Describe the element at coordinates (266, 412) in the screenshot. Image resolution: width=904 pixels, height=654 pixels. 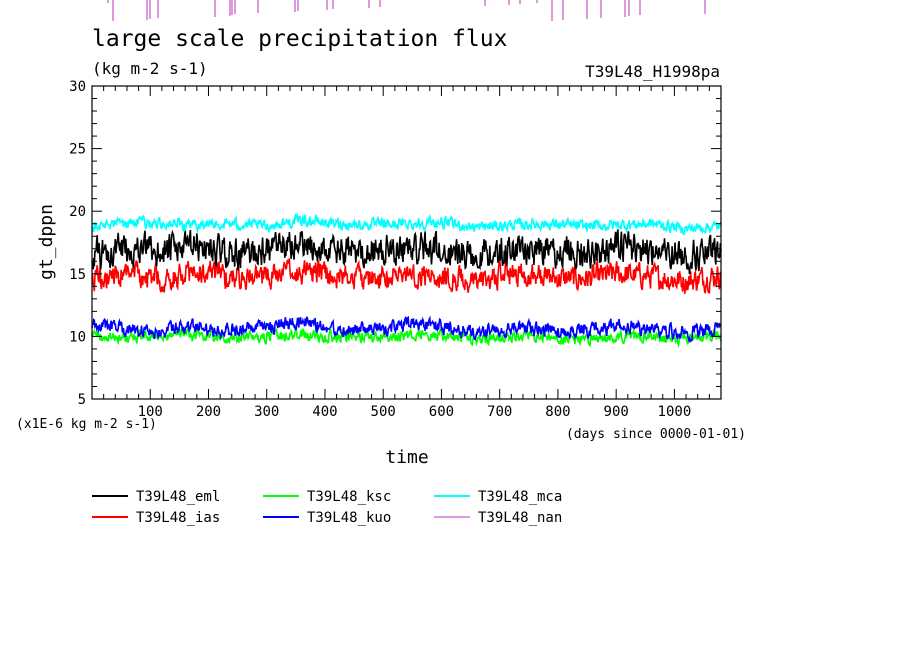
I see `x-tick-label: 300` at that location.